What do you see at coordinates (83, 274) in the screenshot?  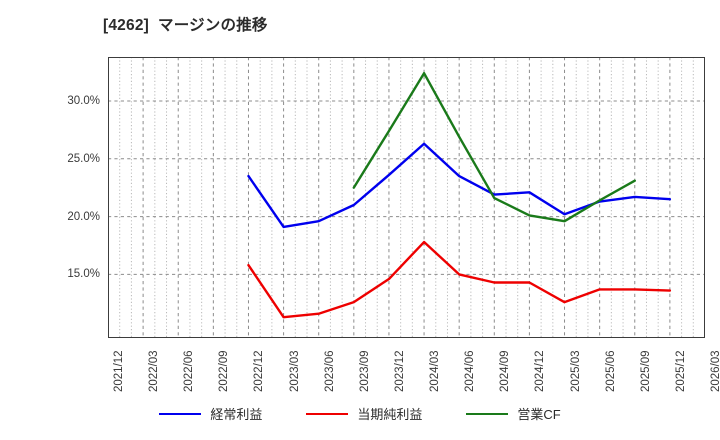 I see `y-axis-tick-label: 15.0%` at bounding box center [83, 274].